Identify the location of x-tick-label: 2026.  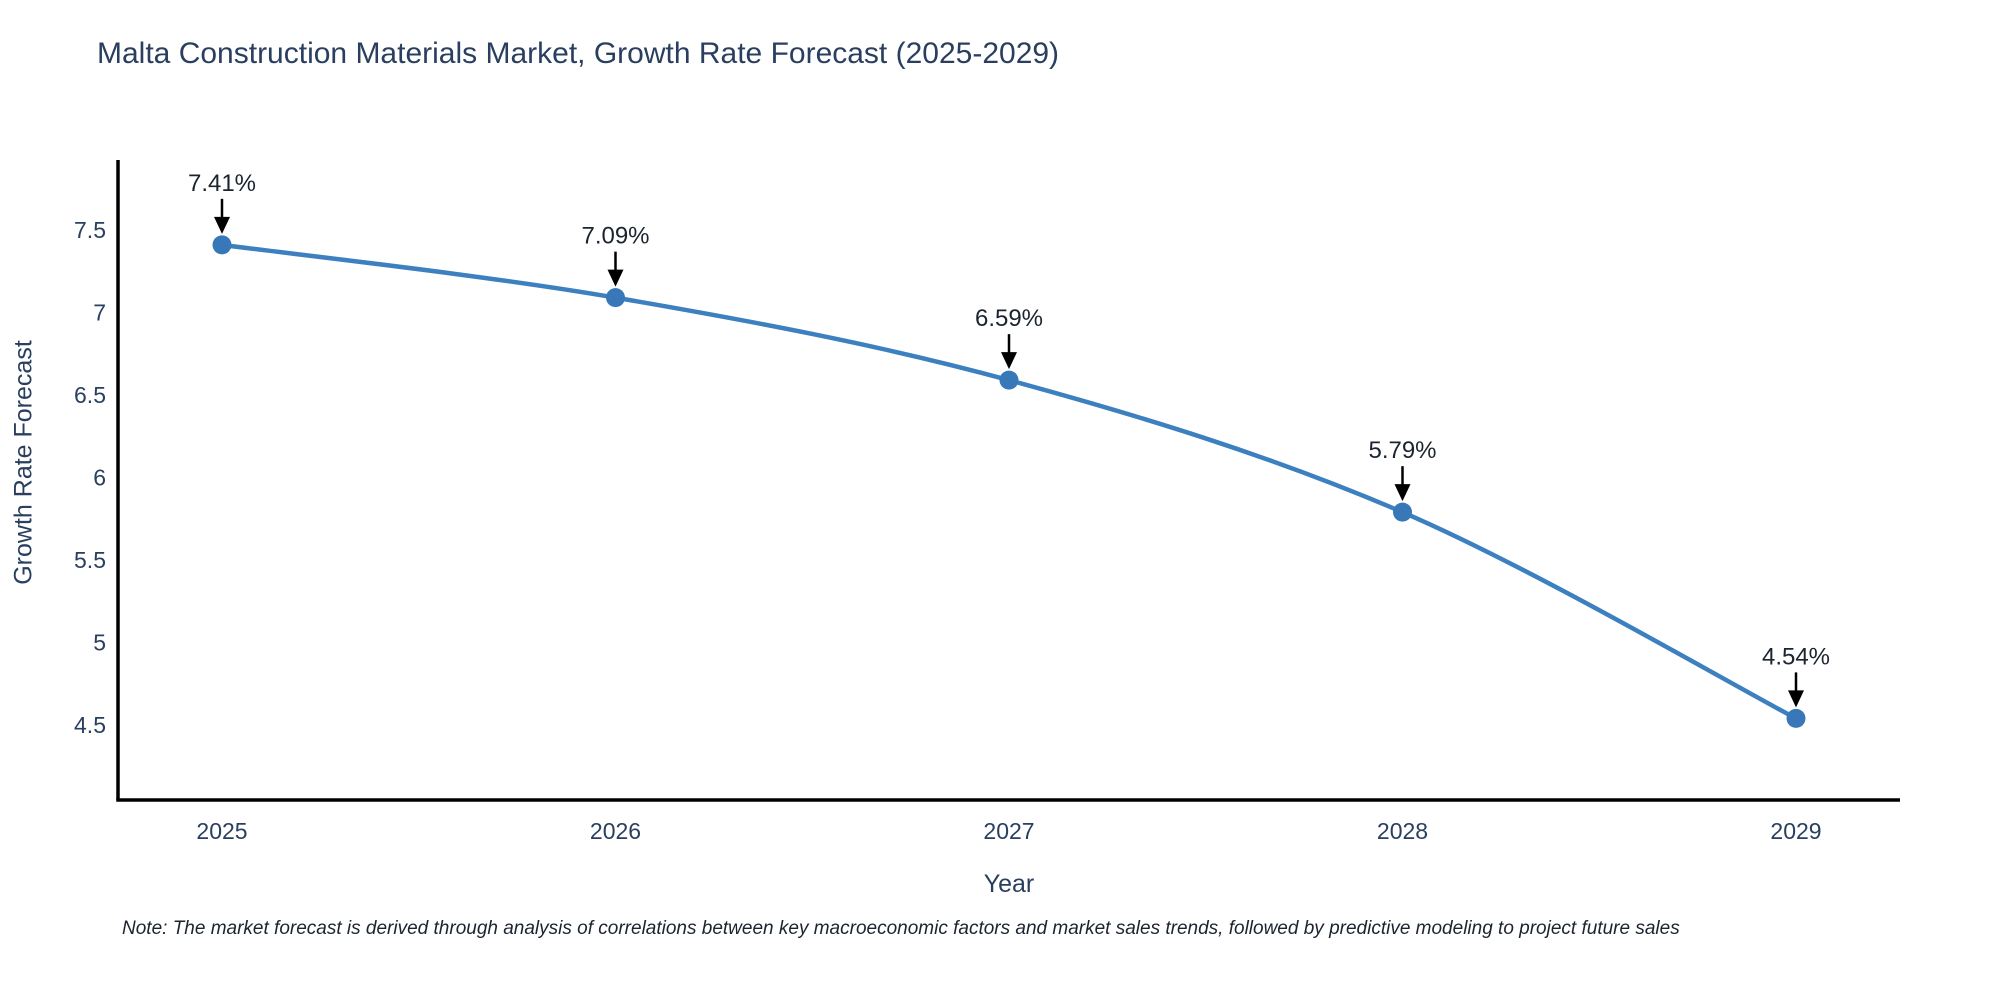
(615, 831).